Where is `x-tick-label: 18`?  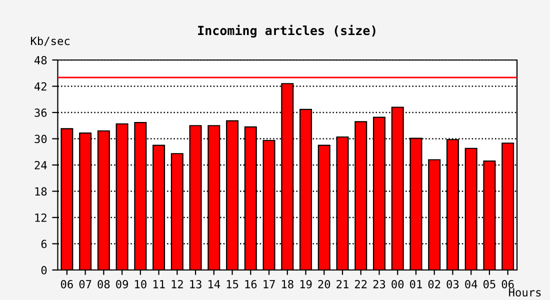 x-tick-label: 18 is located at coordinates (288, 284).